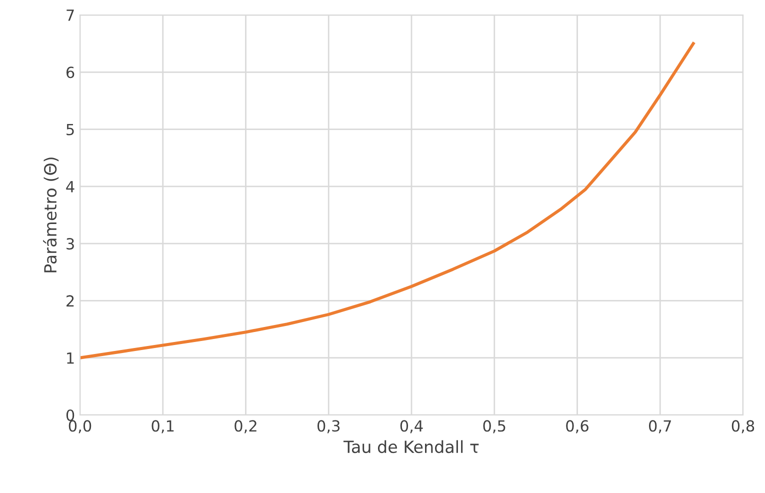 The height and width of the screenshot is (493, 765). Describe the element at coordinates (70, 186) in the screenshot. I see `y-tick-label: 4` at that location.